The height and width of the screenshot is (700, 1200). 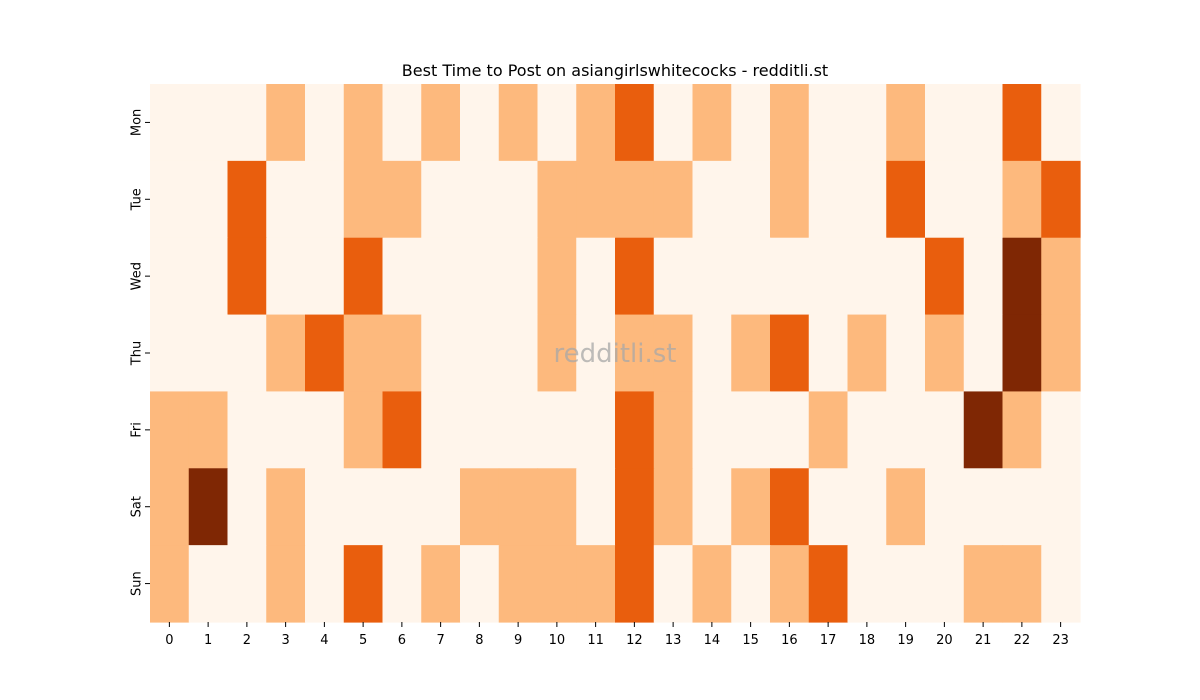 What do you see at coordinates (518, 640) in the screenshot?
I see `x-tick-label: 9` at bounding box center [518, 640].